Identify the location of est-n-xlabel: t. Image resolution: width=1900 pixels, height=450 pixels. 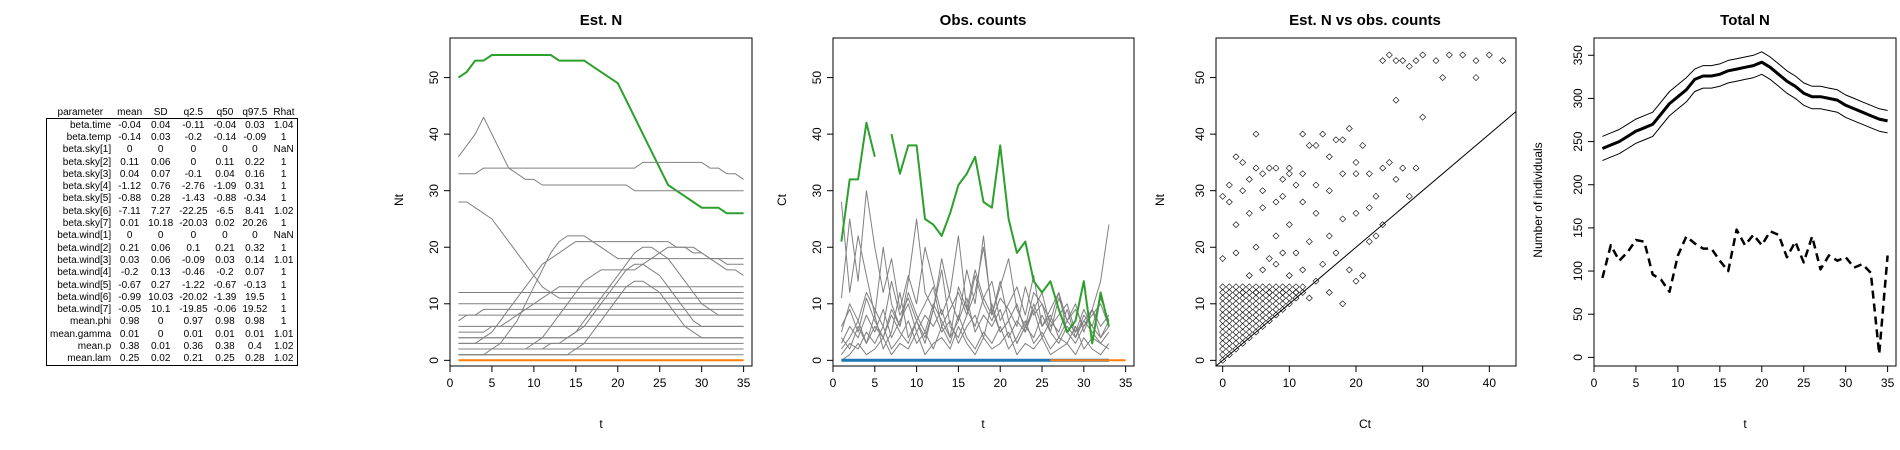
(601, 424).